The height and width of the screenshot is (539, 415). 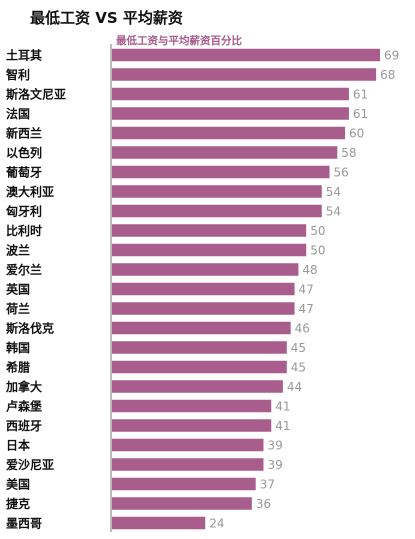 I want to click on category-label: 卢森堡, so click(x=24, y=406).